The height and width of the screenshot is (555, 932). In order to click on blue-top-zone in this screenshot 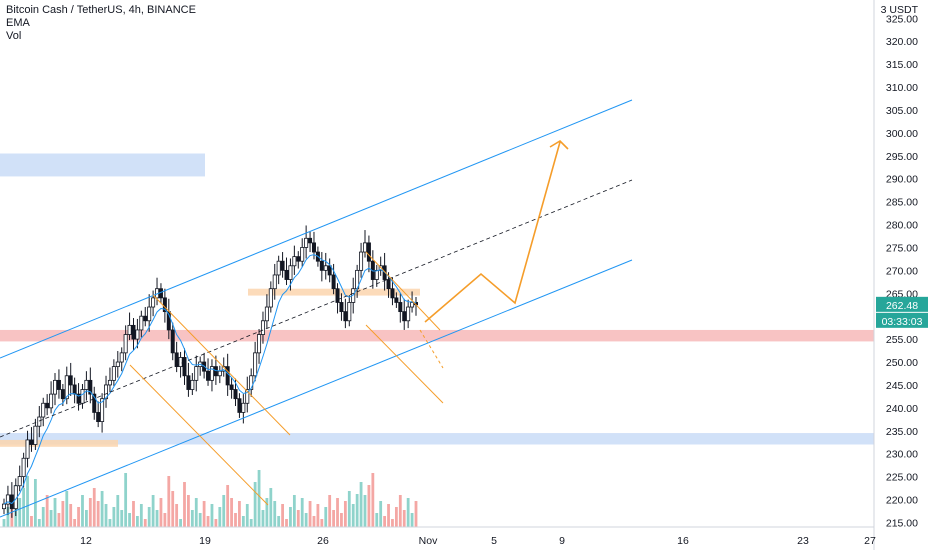, I will do `click(102, 165)`.